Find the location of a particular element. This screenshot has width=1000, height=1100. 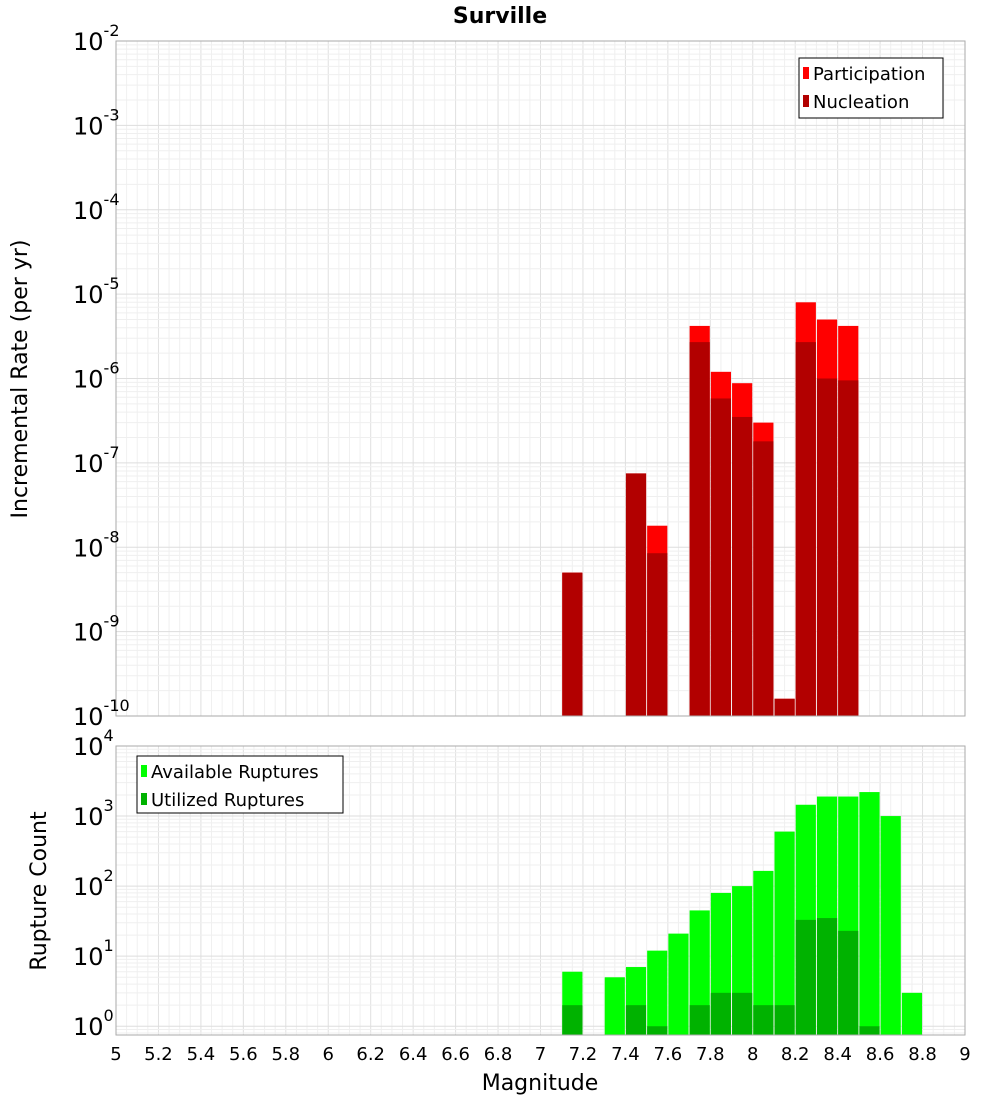

x-tick-label: 7.4 is located at coordinates (625, 1054).